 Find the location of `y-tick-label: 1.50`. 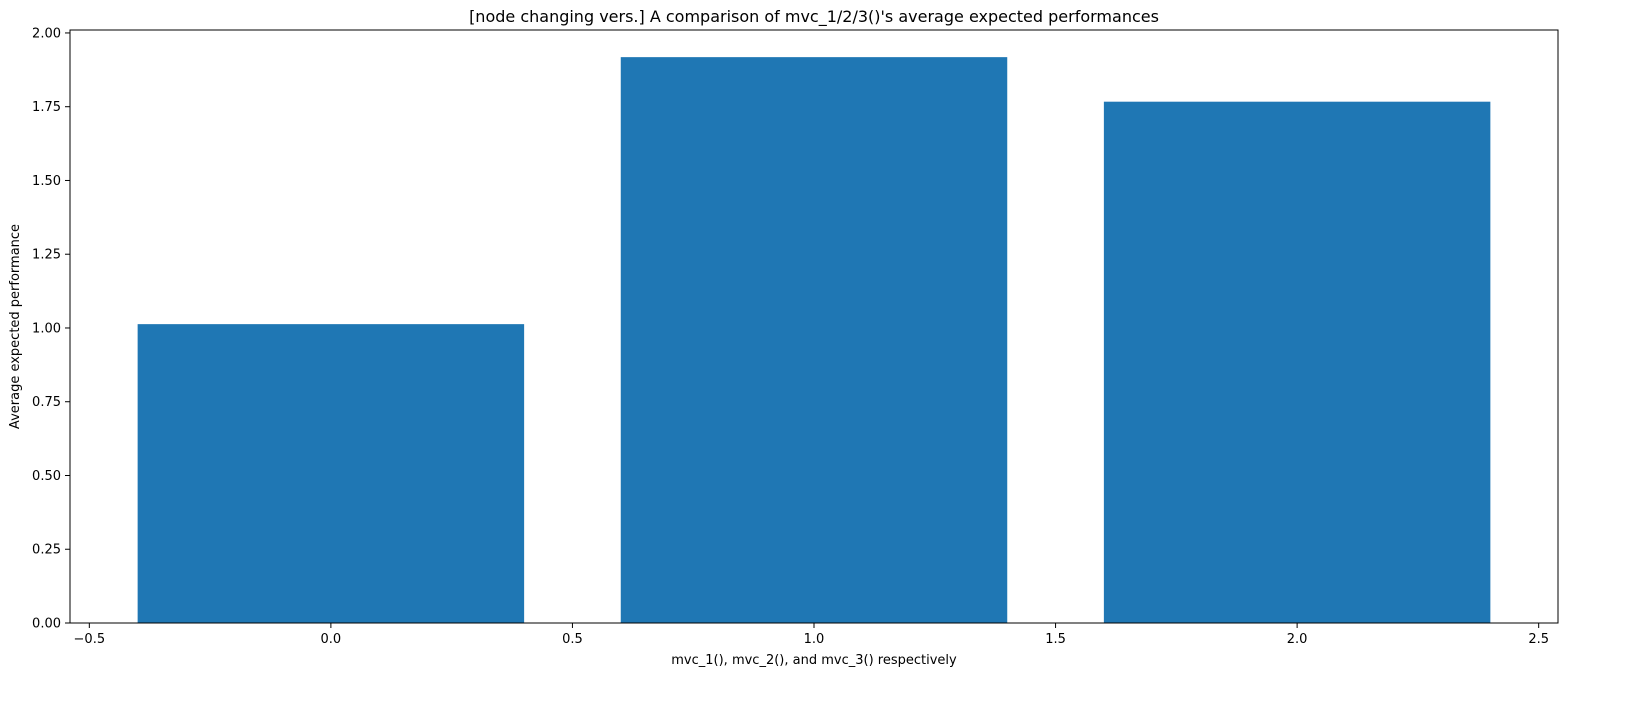

y-tick-label: 1.50 is located at coordinates (46, 181).